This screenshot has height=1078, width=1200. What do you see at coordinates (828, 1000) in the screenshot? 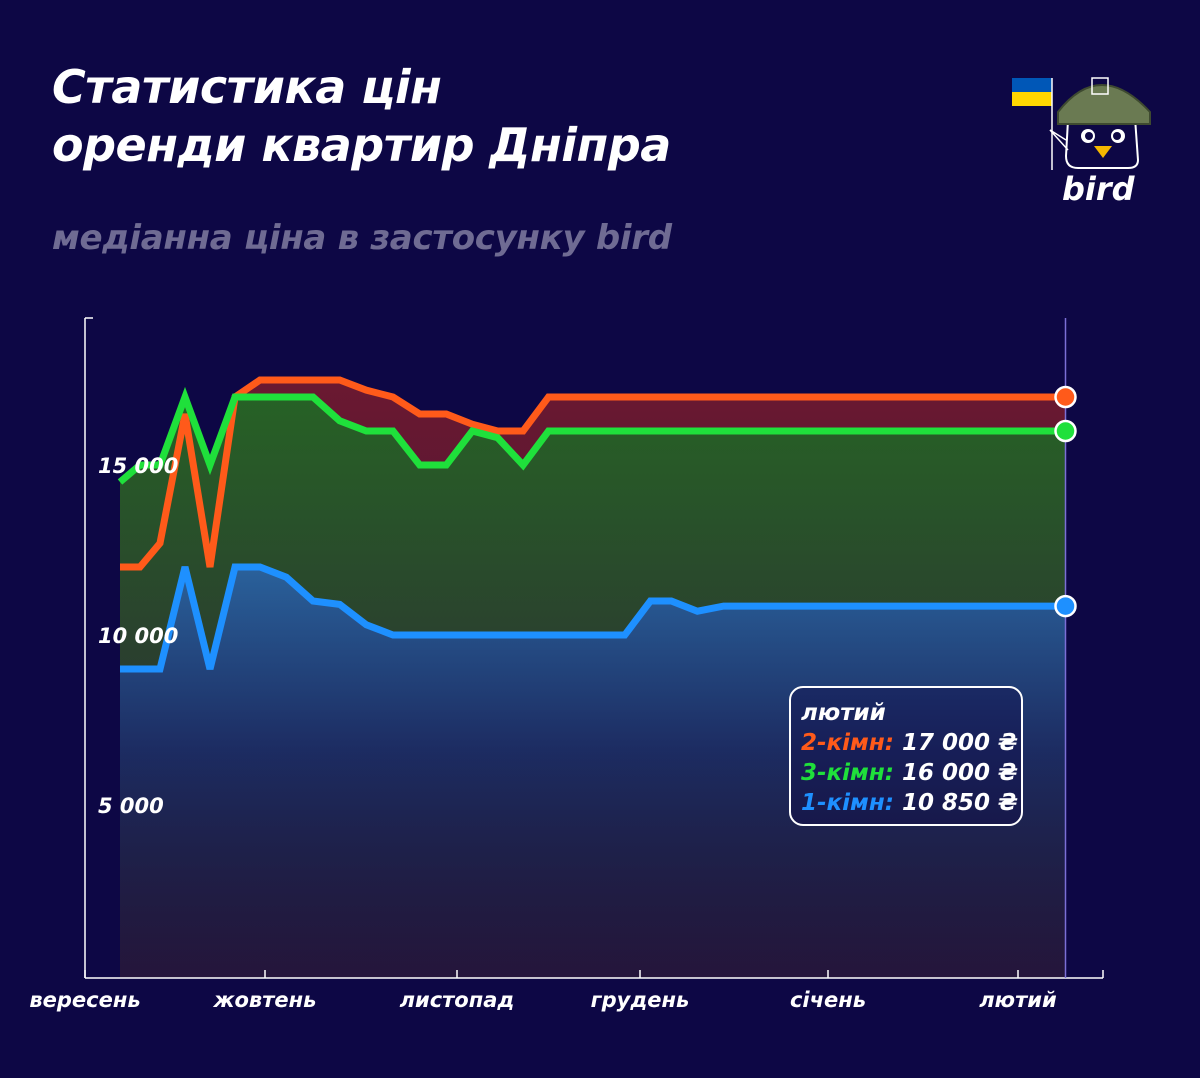
I see `x-tick-label: січень` at bounding box center [828, 1000].